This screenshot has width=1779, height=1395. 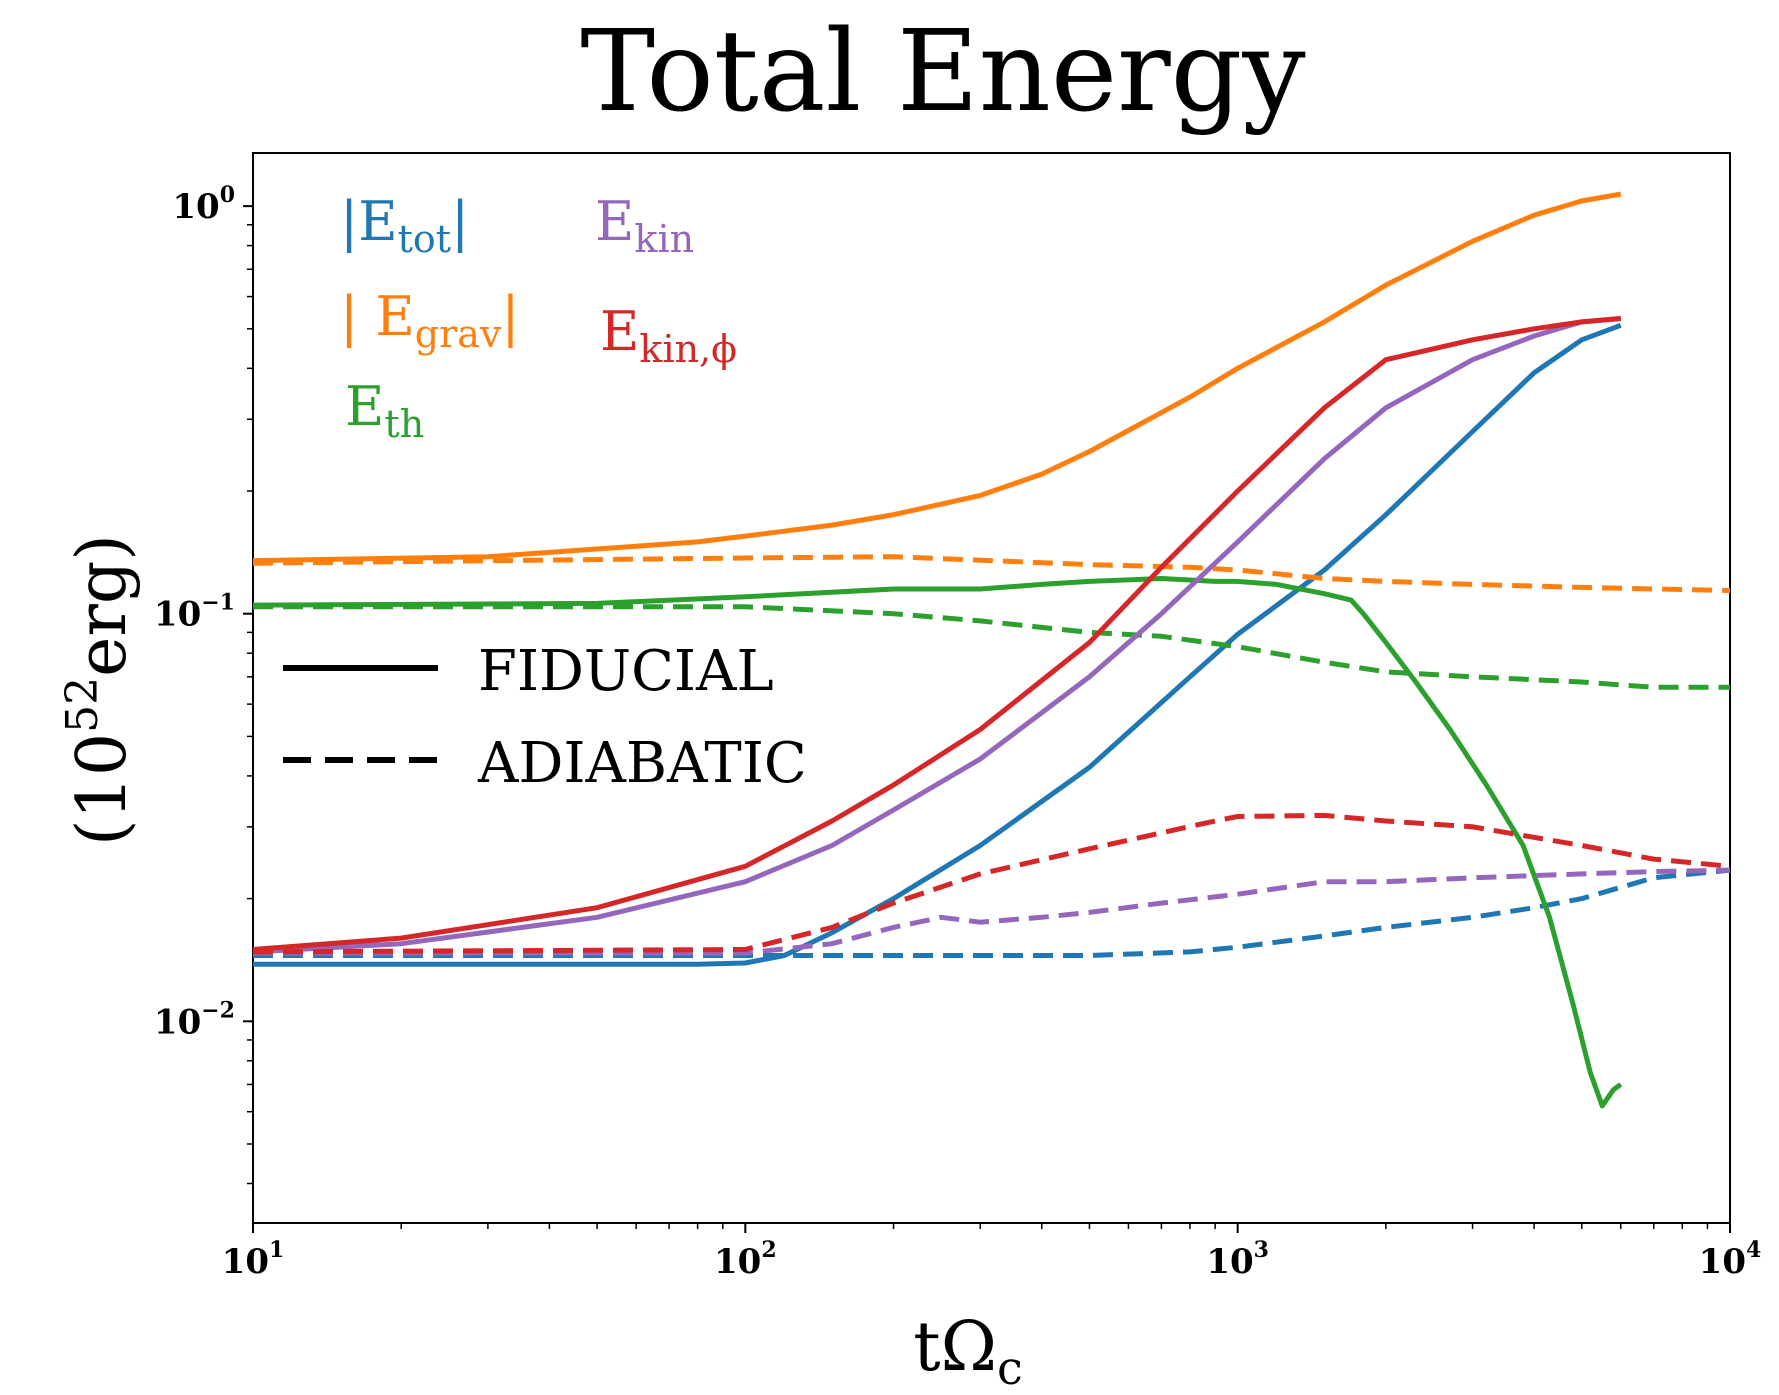 What do you see at coordinates (430, 320) in the screenshot?
I see `legend-egrav: | Egrav|` at bounding box center [430, 320].